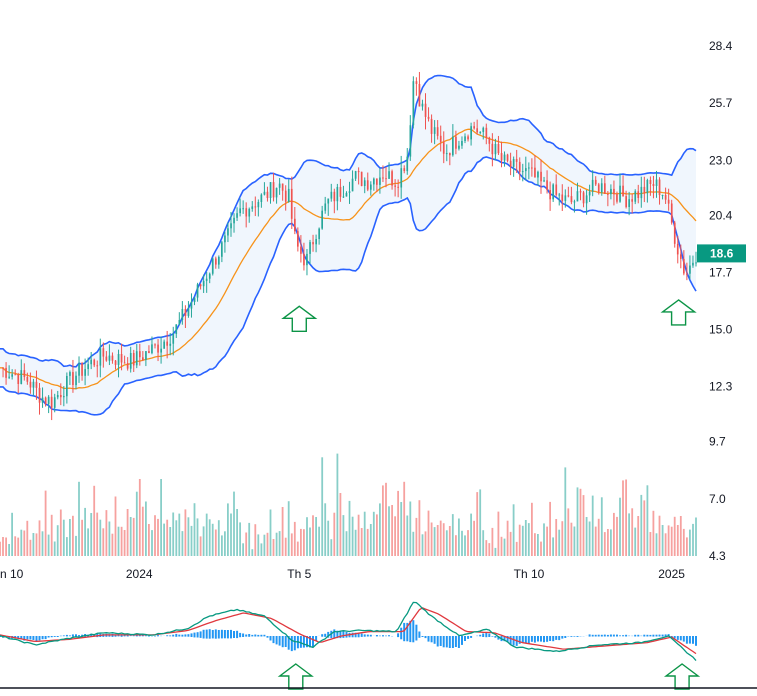  What do you see at coordinates (299, 574) in the screenshot?
I see `time-tick-label: Th 5` at bounding box center [299, 574].